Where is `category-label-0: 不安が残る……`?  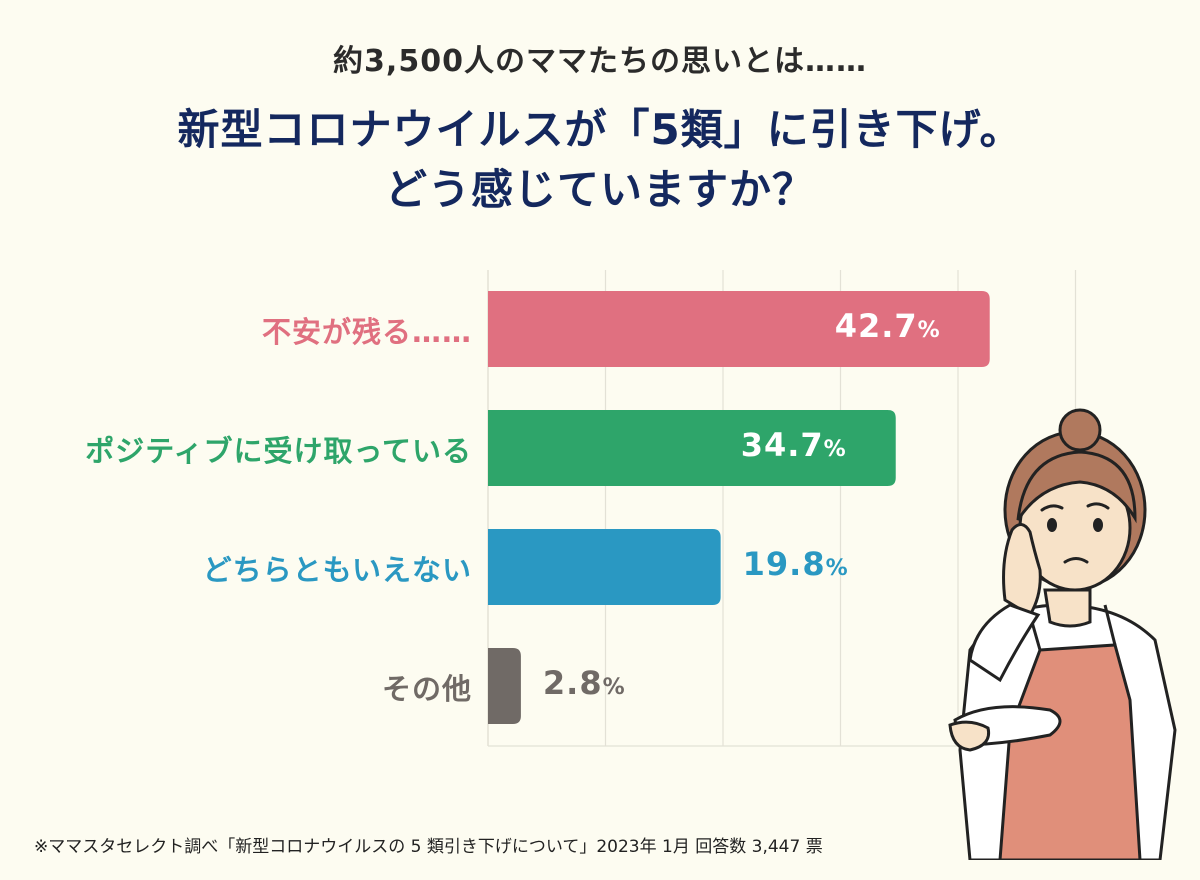 category-label-0: 不安が残る…… is located at coordinates (366, 332).